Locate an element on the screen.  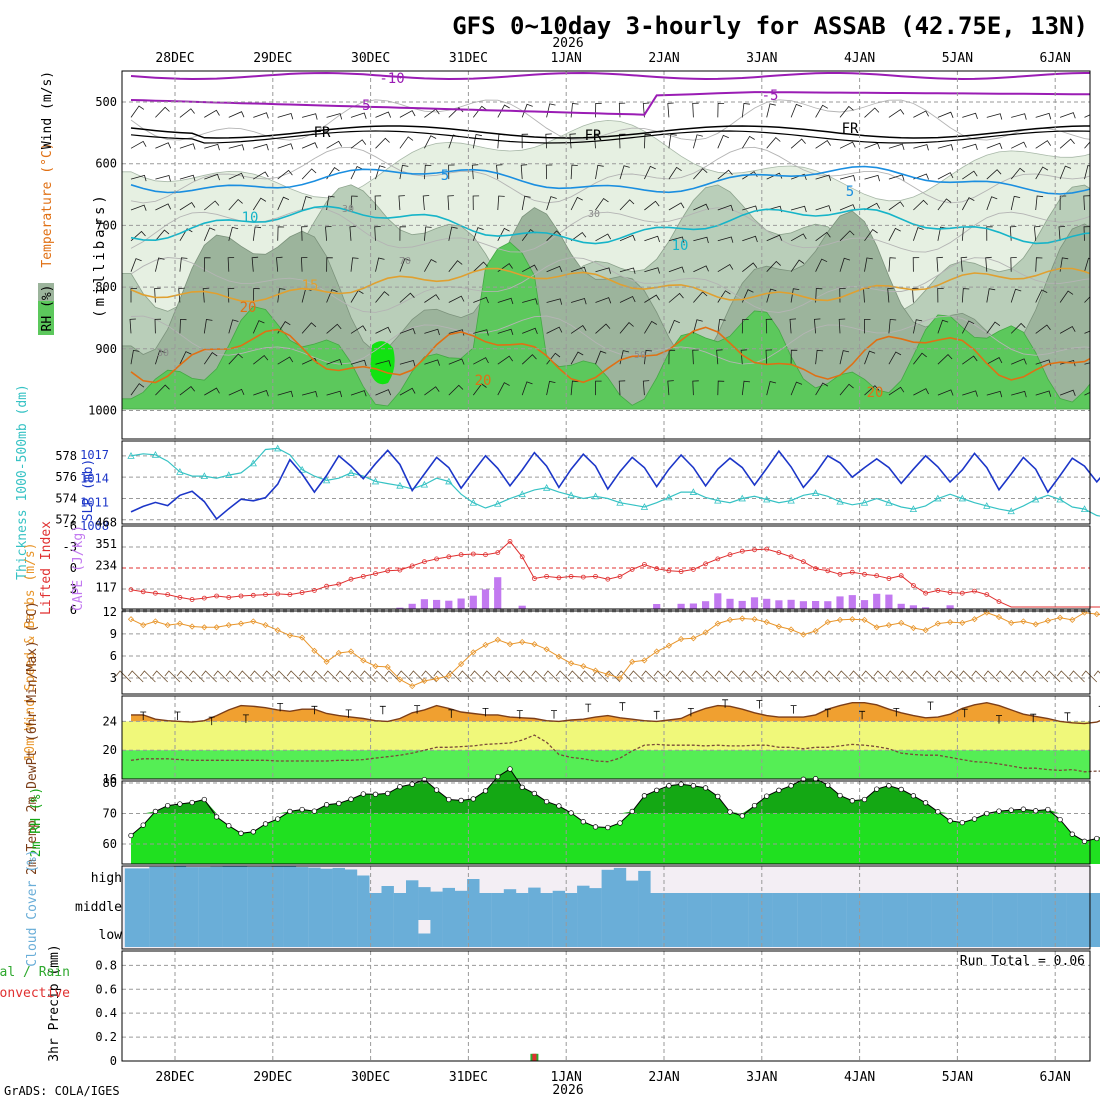
tick-label: 3 is located at coordinates (73, 589).